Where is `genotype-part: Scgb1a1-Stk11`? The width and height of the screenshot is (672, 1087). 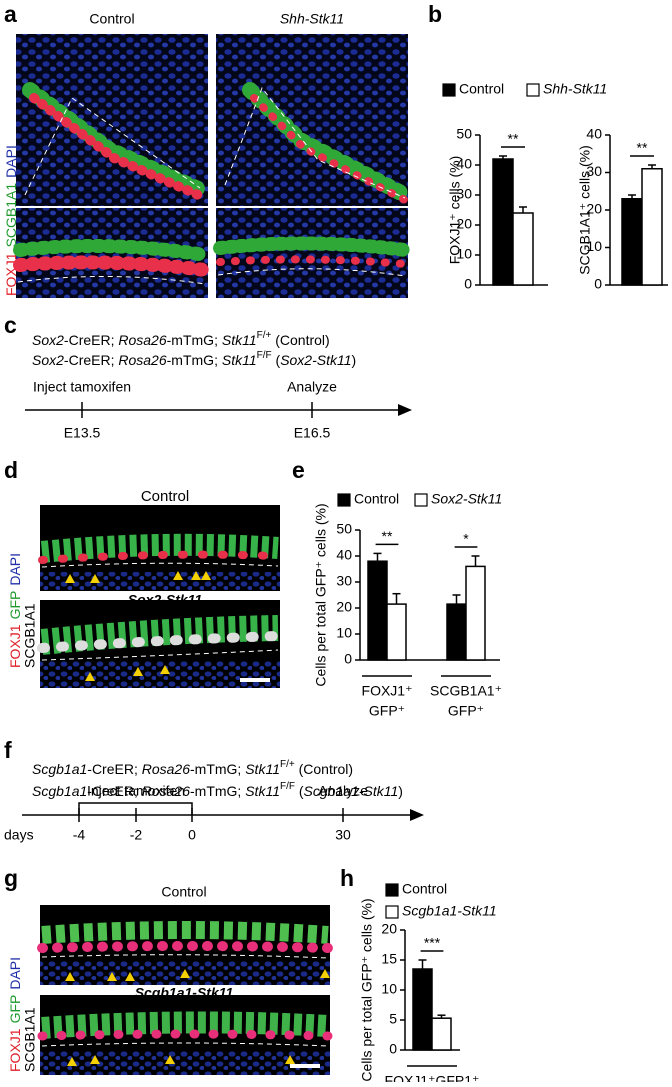 genotype-part: Scgb1a1-Stk11 is located at coordinates (351, 791).